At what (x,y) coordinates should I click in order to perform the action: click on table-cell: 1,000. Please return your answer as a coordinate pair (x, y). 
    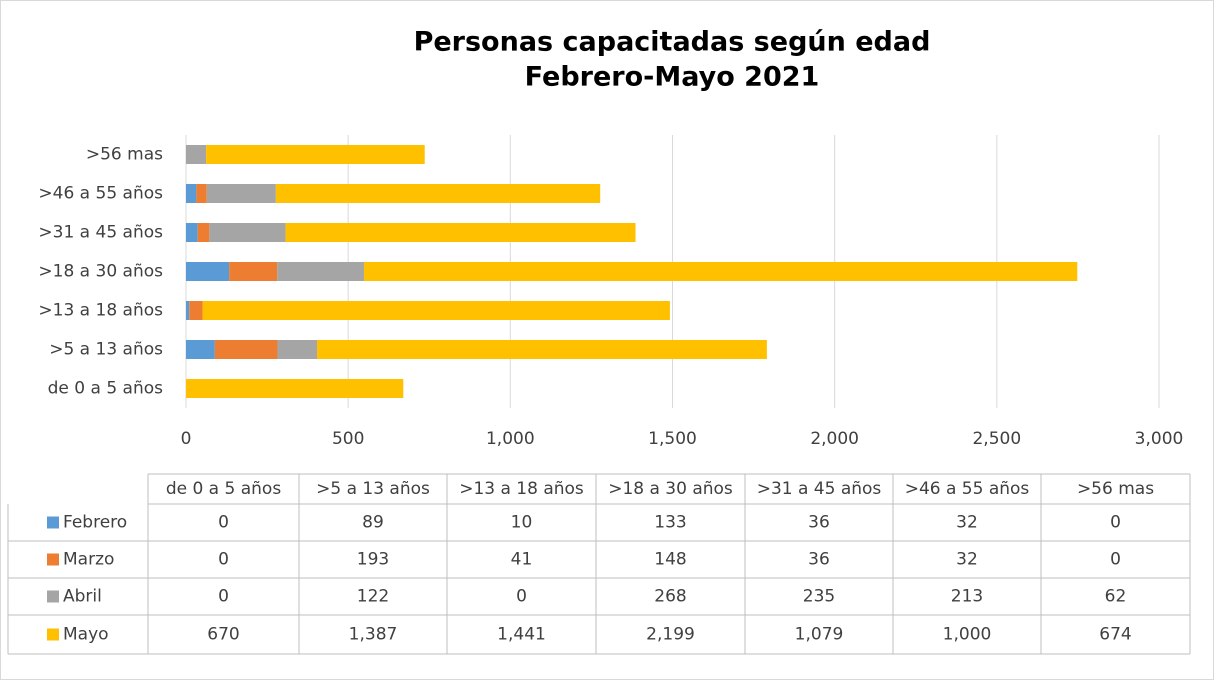
    Looking at the image, I should click on (967, 635).